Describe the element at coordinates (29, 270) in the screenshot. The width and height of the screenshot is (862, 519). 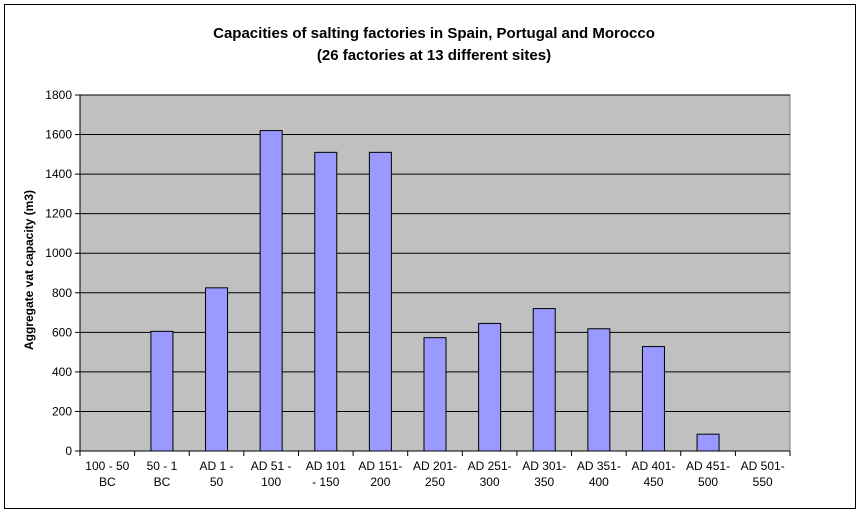
I see `y-axis-label: Aggregate vat capacity (m3)` at that location.